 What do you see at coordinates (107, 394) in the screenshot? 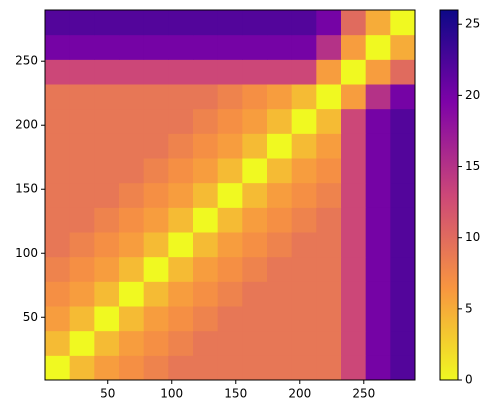
I see `x-tick-label: 50` at bounding box center [107, 394].